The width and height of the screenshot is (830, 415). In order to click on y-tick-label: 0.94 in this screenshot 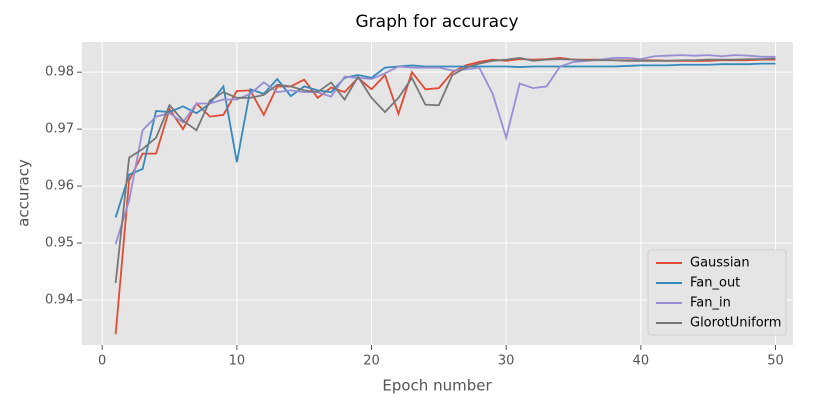, I will do `click(59, 300)`.